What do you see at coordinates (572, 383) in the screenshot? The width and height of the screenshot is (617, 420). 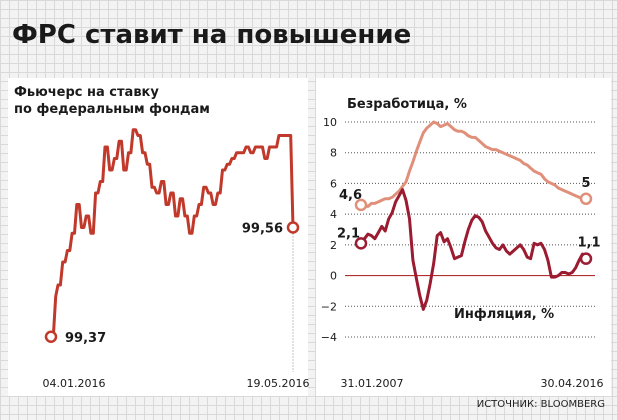 I see `macro-x-label-end: 30.04.2016` at bounding box center [572, 383].